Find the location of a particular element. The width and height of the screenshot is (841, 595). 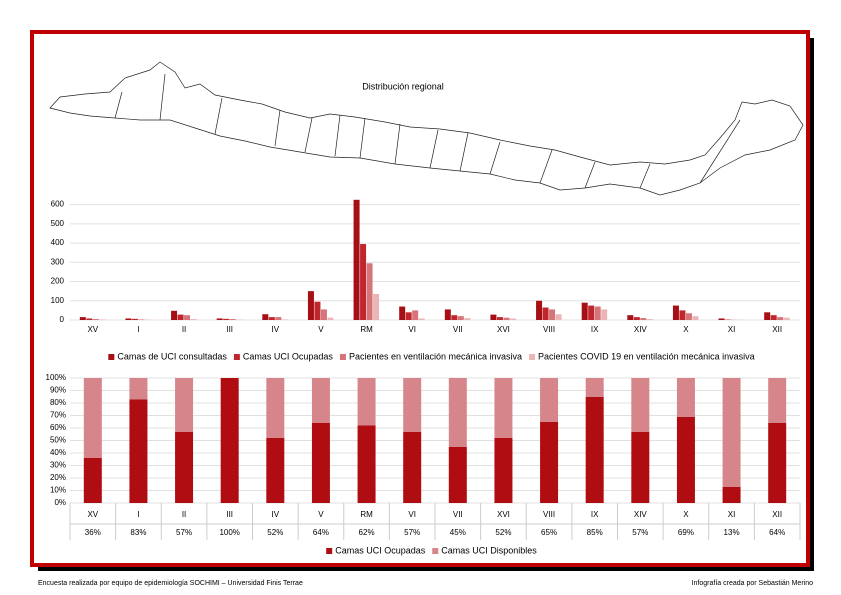

y-tick-label: 90% is located at coordinates (58, 390).